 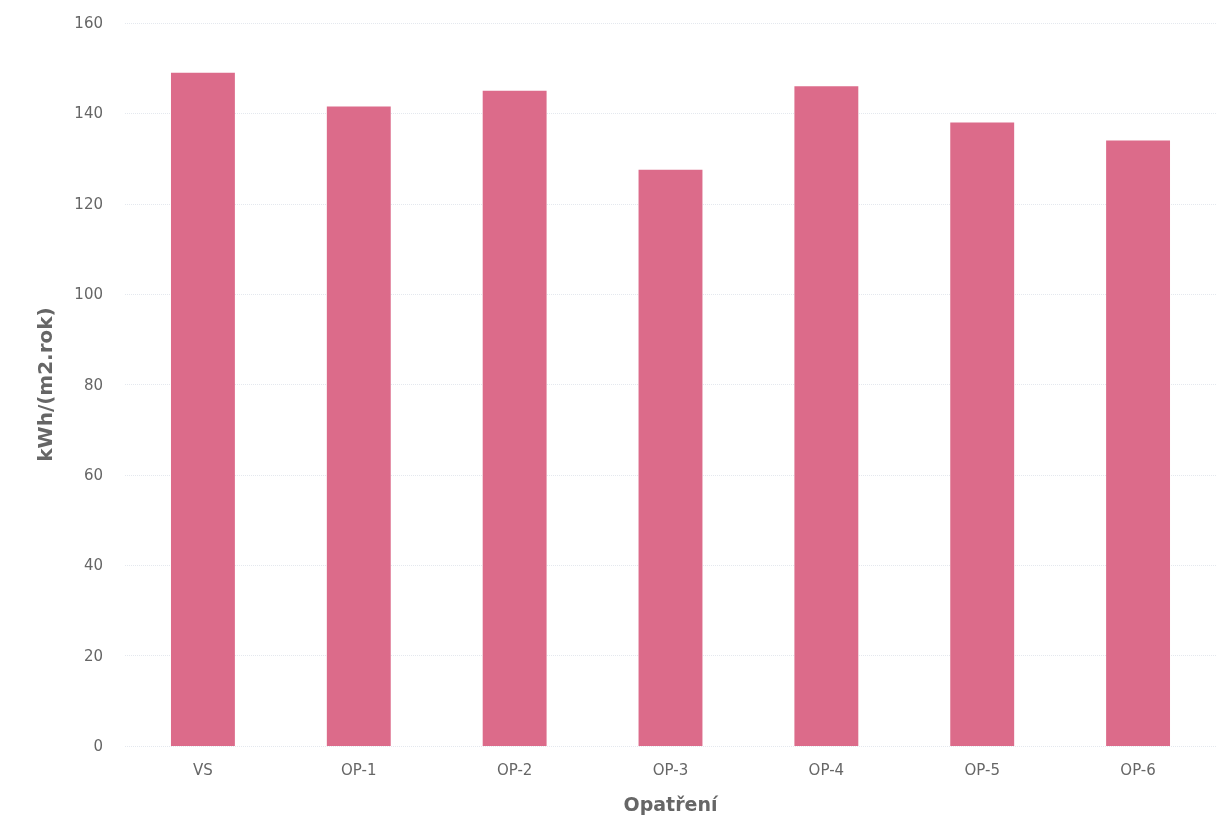 I want to click on x-axis-title: Opatření, so click(x=671, y=803).